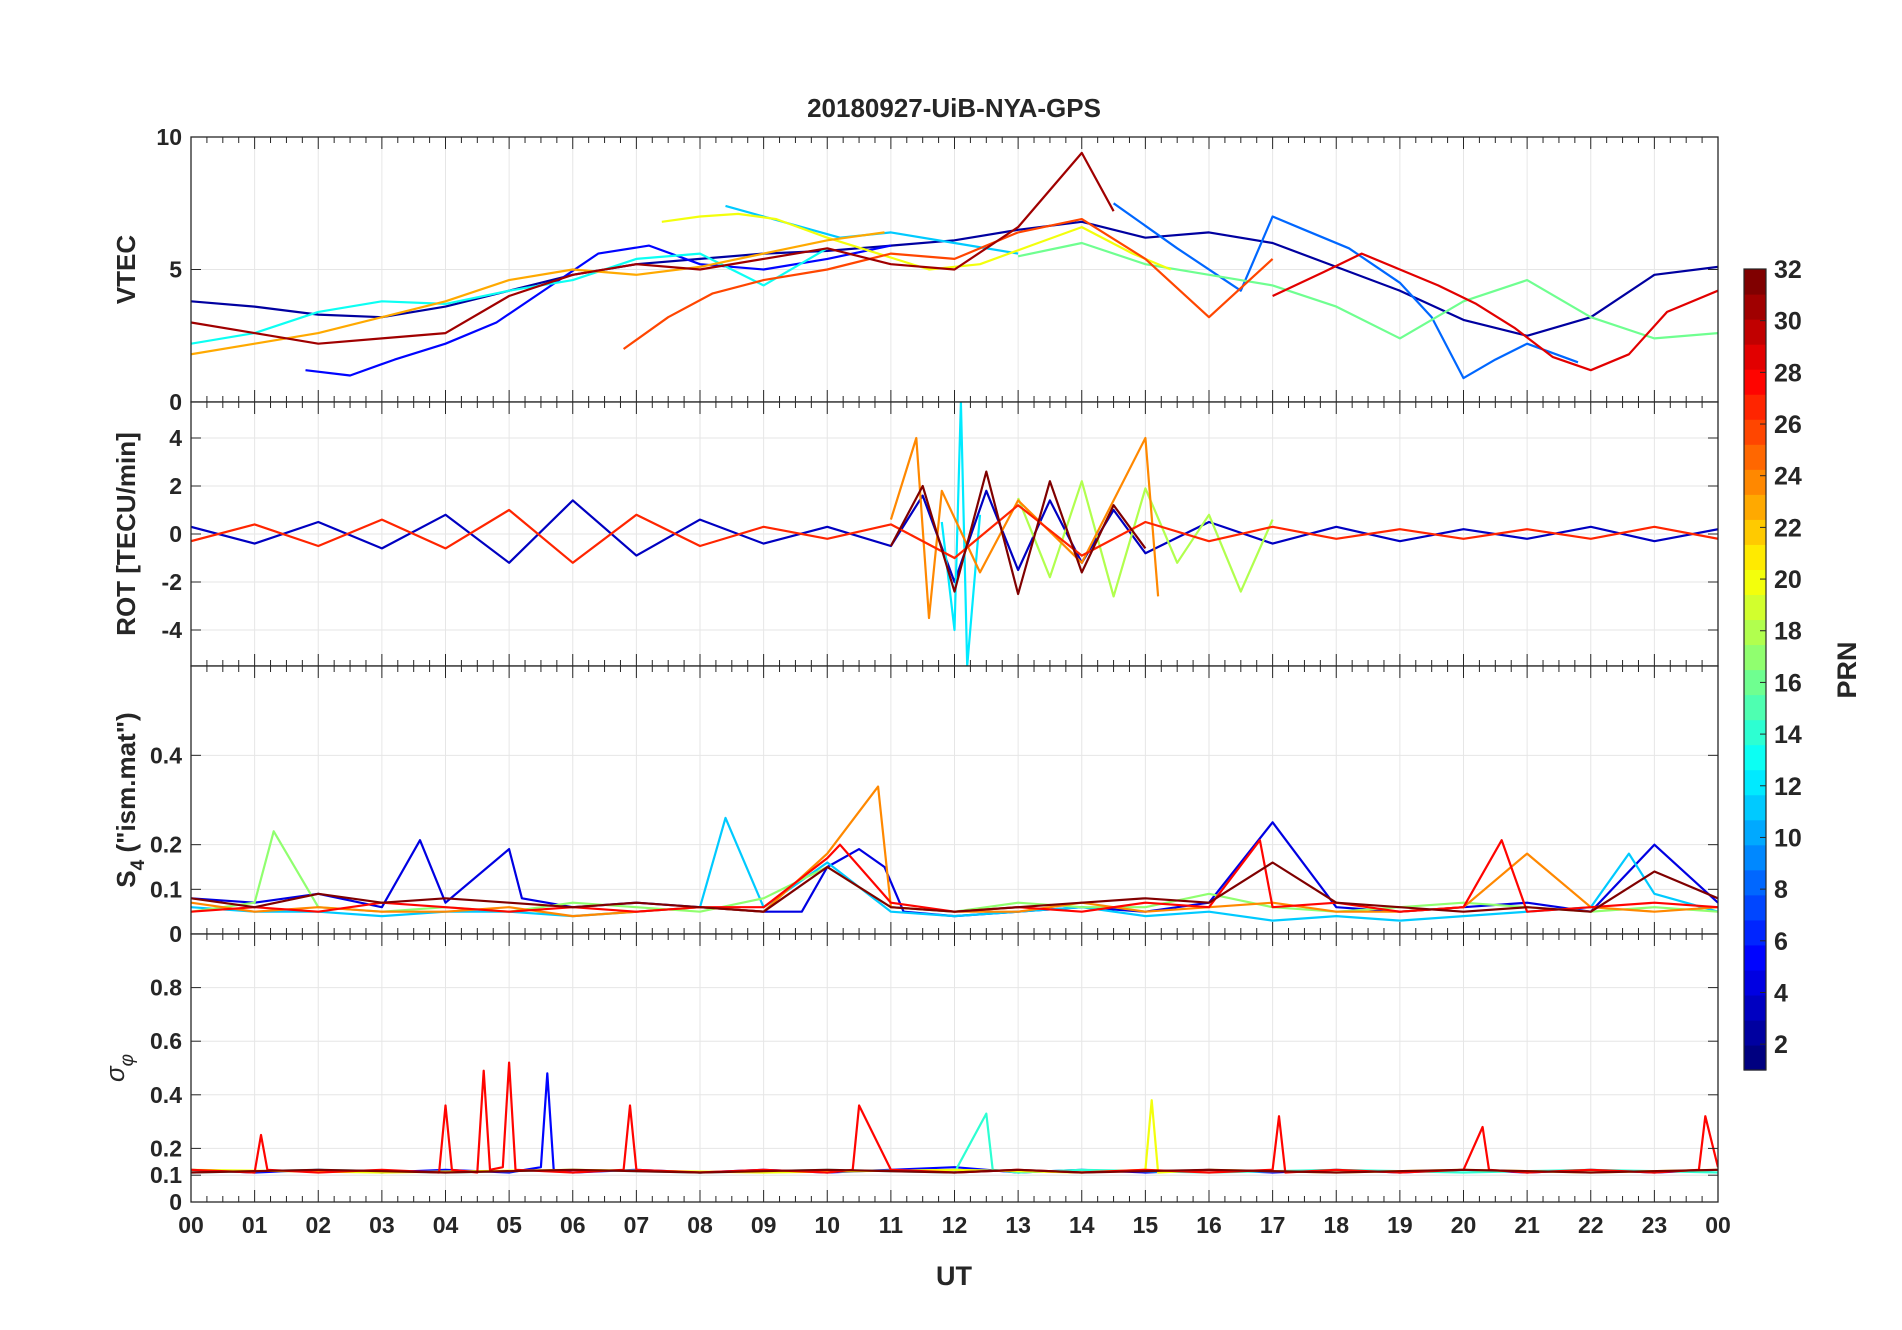 The height and width of the screenshot is (1330, 1902). Describe the element at coordinates (1788, 477) in the screenshot. I see `colorbar-tick-label: 24` at that location.